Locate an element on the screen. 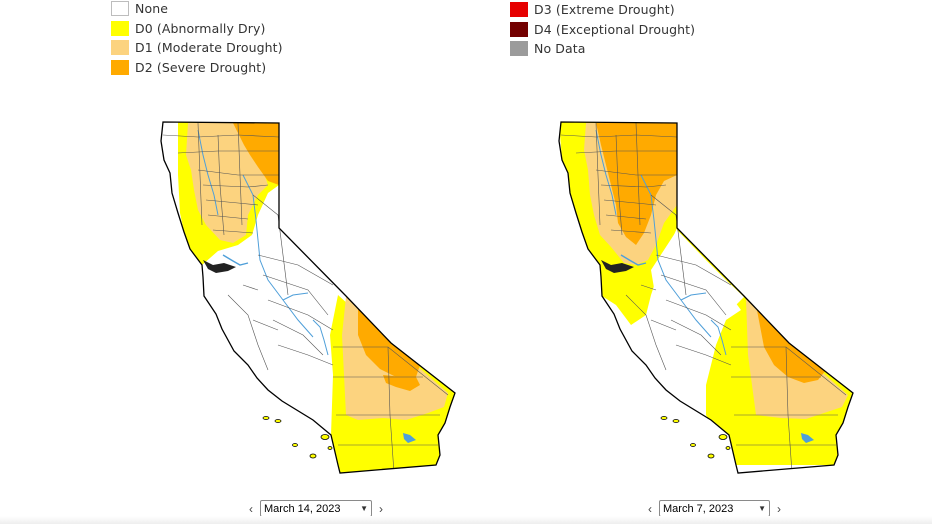  legend-swatch-no-data is located at coordinates (519, 49).